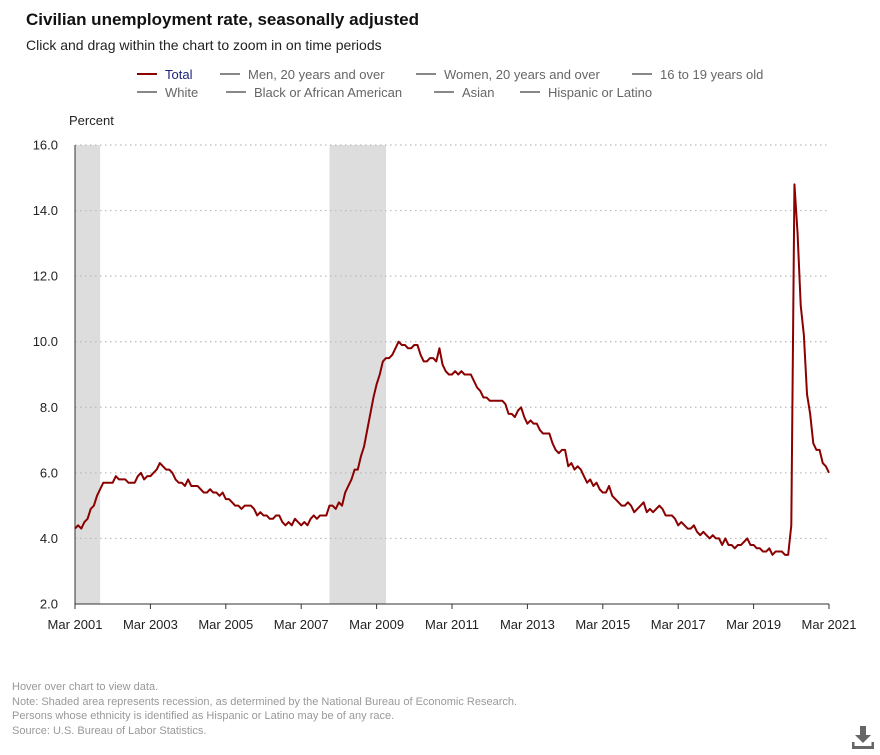 The width and height of the screenshot is (880, 755). I want to click on x-tick-label: Mar 2015, so click(602, 624).